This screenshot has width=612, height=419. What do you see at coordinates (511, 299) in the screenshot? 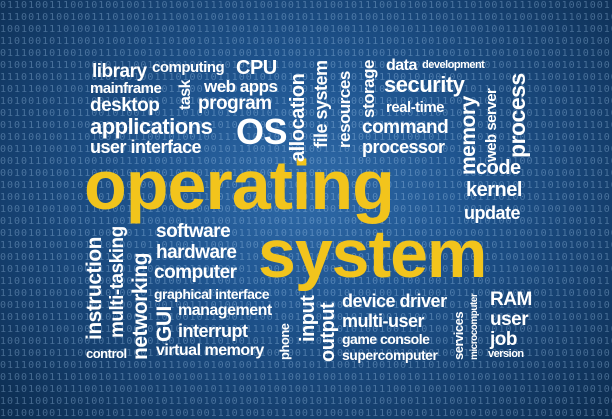
I see `word-ram: RAM` at bounding box center [511, 299].